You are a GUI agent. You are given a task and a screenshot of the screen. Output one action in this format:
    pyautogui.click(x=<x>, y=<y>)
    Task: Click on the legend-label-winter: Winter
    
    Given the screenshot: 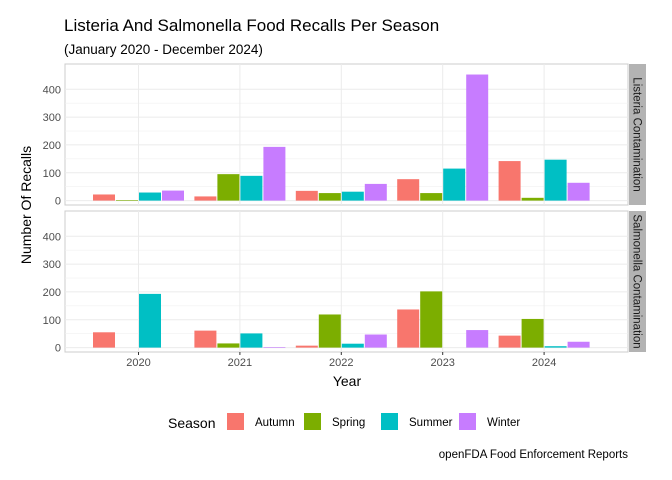 What is the action you would take?
    pyautogui.click(x=503, y=423)
    